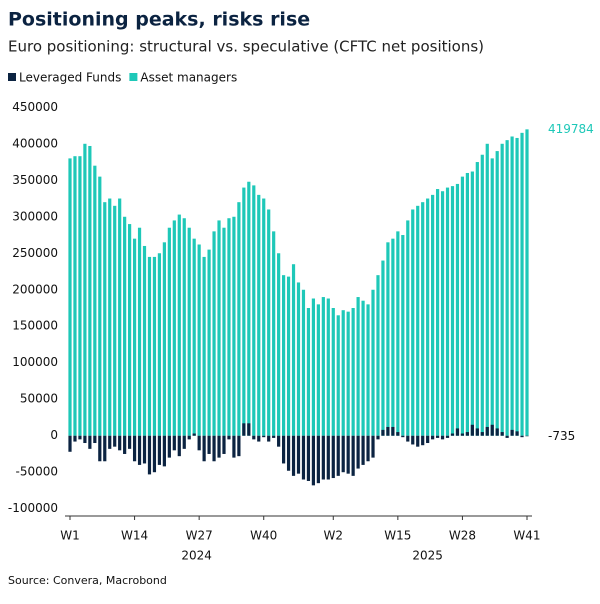 The image size is (600, 604). What do you see at coordinates (54, 435) in the screenshot?
I see `y-tick-label: 0` at bounding box center [54, 435].